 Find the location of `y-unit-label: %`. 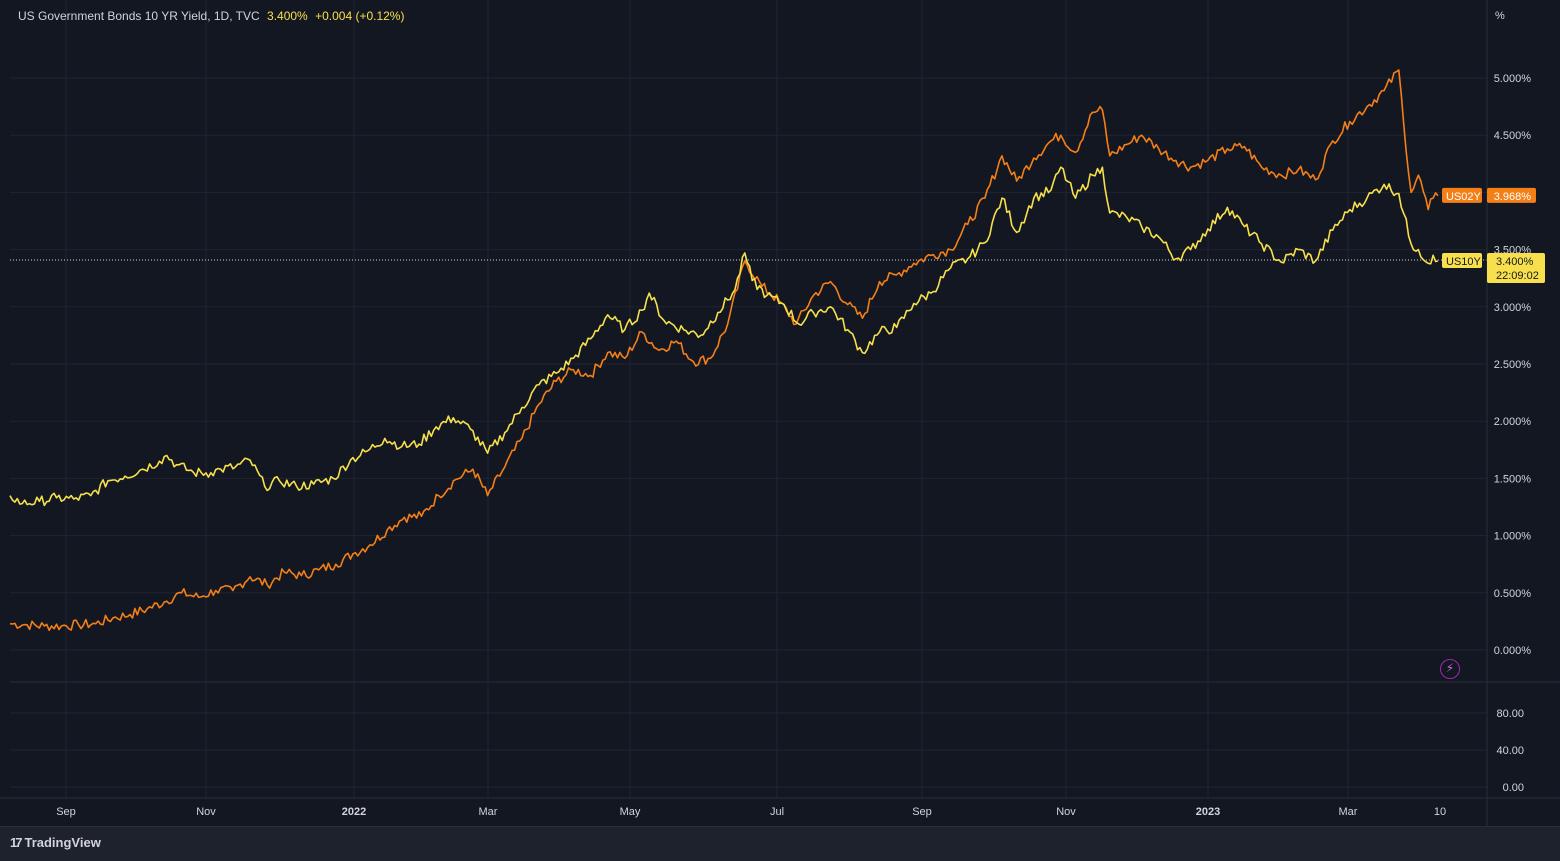

y-unit-label: % is located at coordinates (1500, 16).